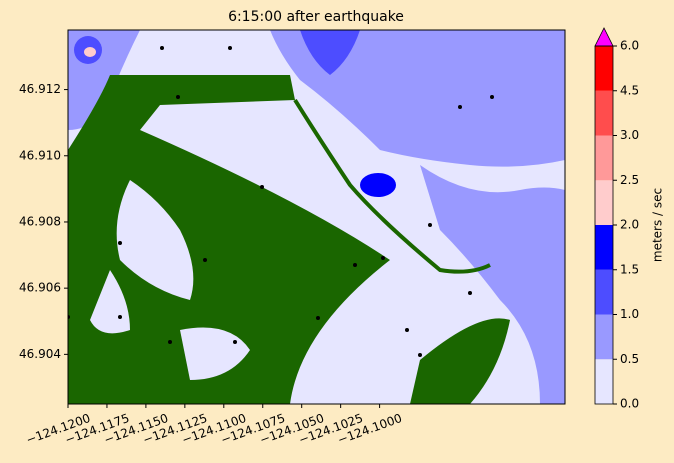 The width and height of the screenshot is (674, 463). What do you see at coordinates (629, 359) in the screenshot?
I see `colorbar-tick-label: 0.5` at bounding box center [629, 359].